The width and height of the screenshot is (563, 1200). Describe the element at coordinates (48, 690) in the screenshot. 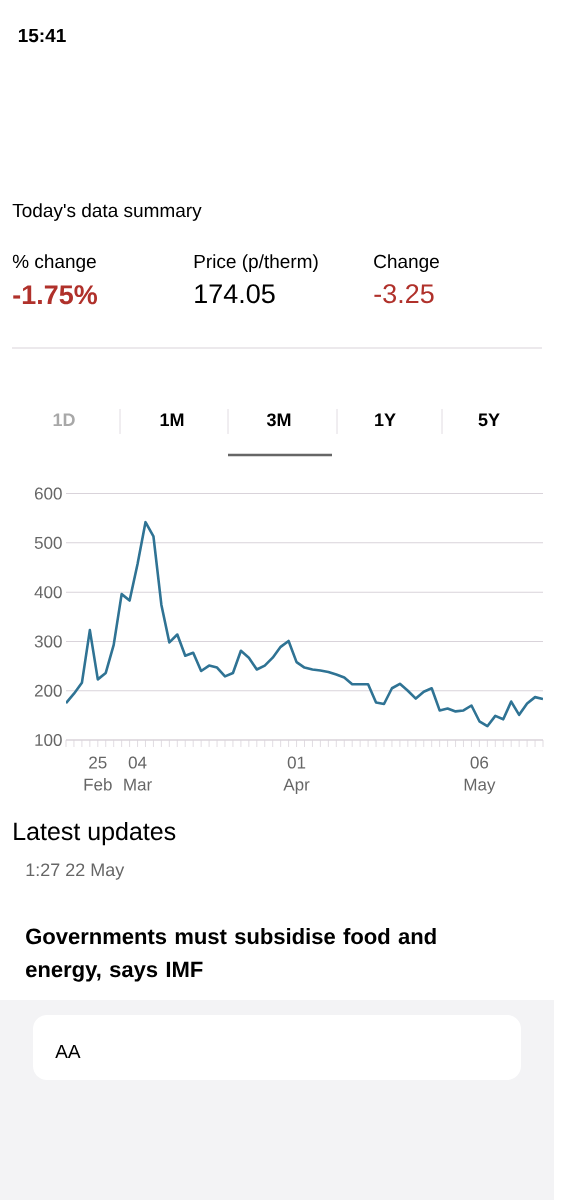

I see `y-tick-label: 200` at that location.